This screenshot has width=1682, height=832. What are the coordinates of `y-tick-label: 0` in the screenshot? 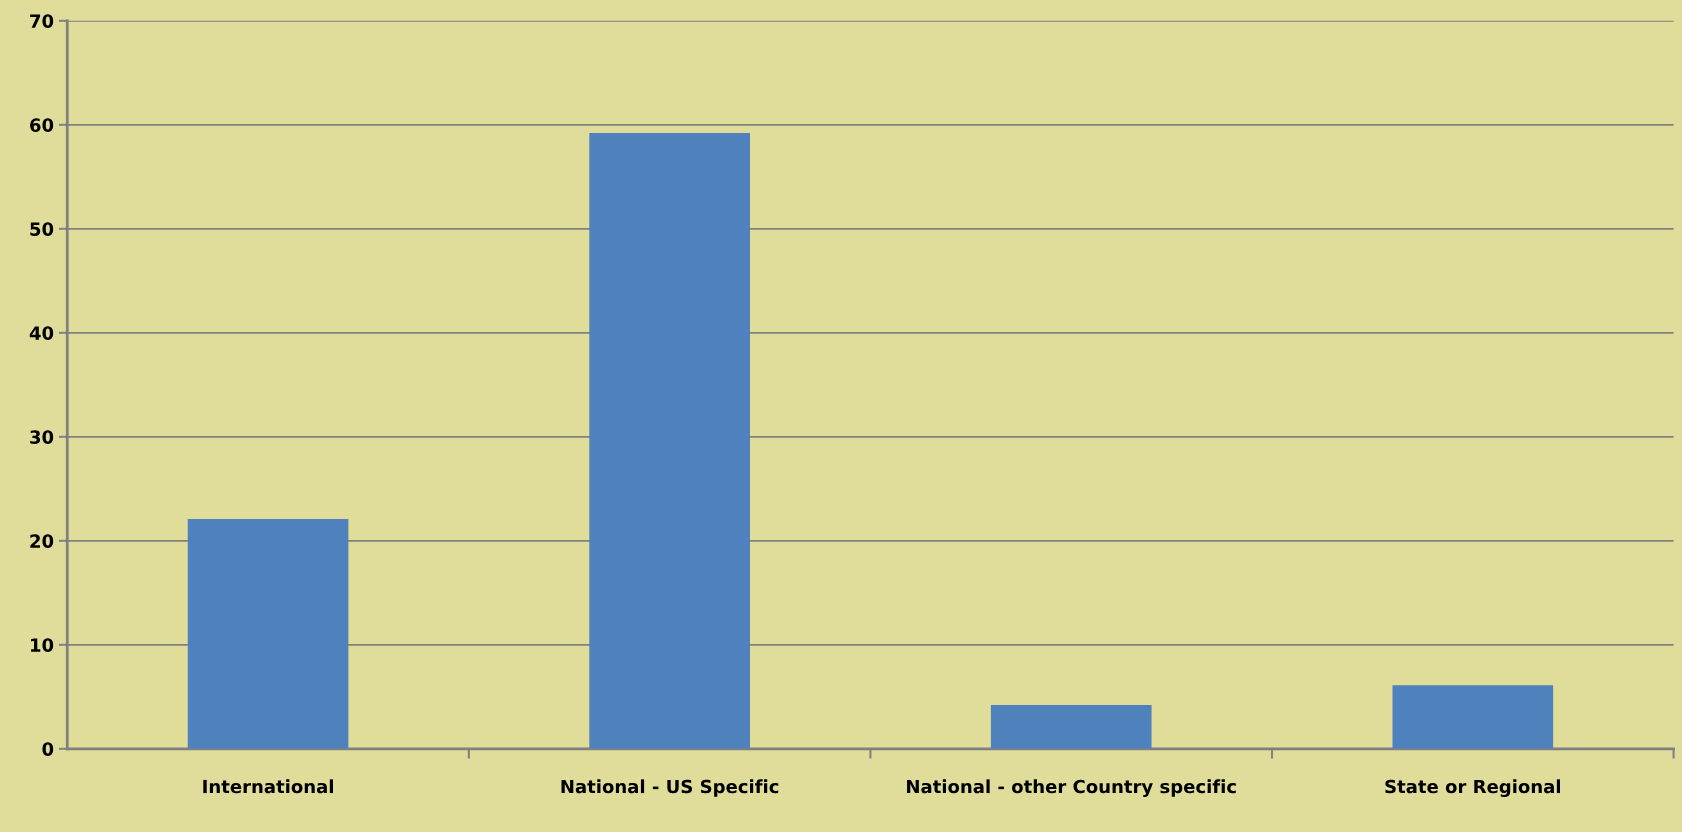 It's located at (48, 749).